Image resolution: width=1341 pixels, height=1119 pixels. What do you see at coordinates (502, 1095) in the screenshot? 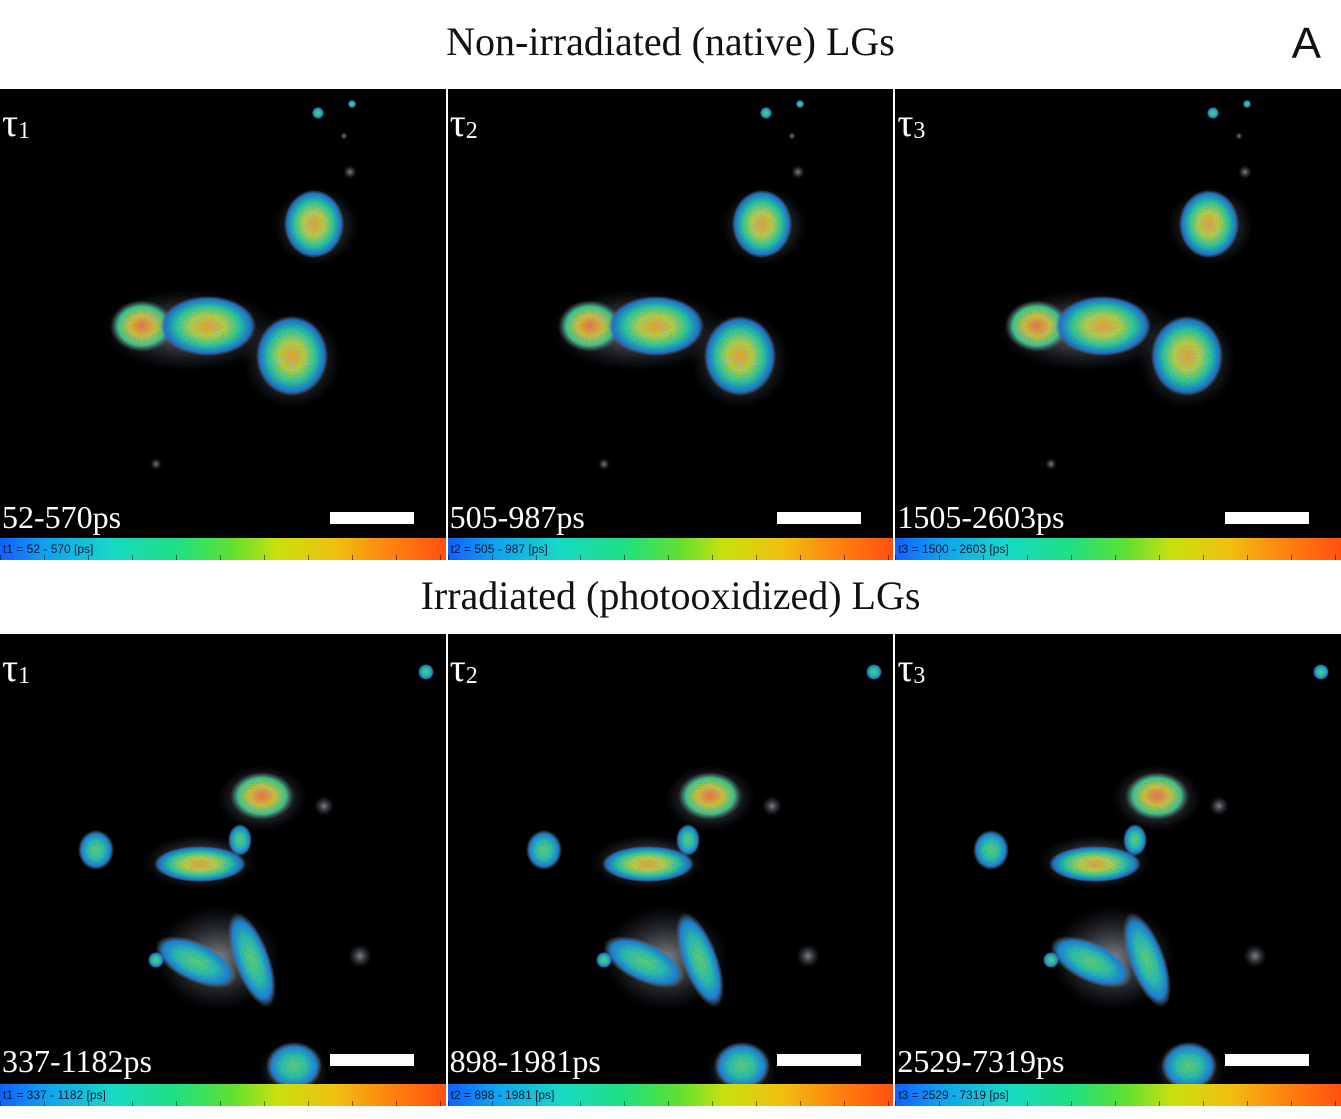
I see `colorbar-label: t2 = 898 - 1981 [ps]` at bounding box center [502, 1095].